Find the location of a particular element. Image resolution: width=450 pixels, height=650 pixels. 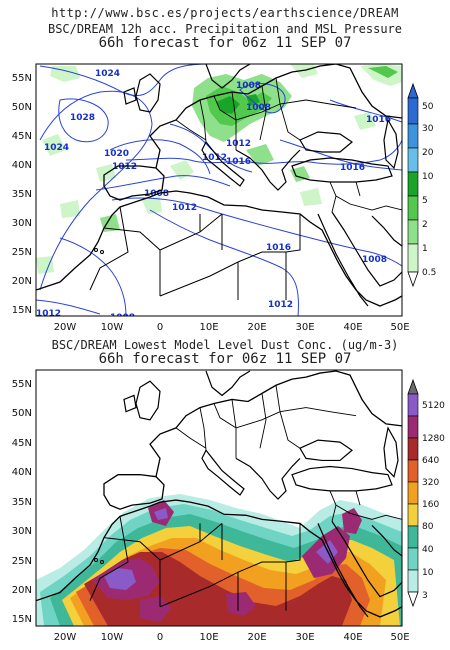

isobar-label: 1028 is located at coordinates (82, 118).